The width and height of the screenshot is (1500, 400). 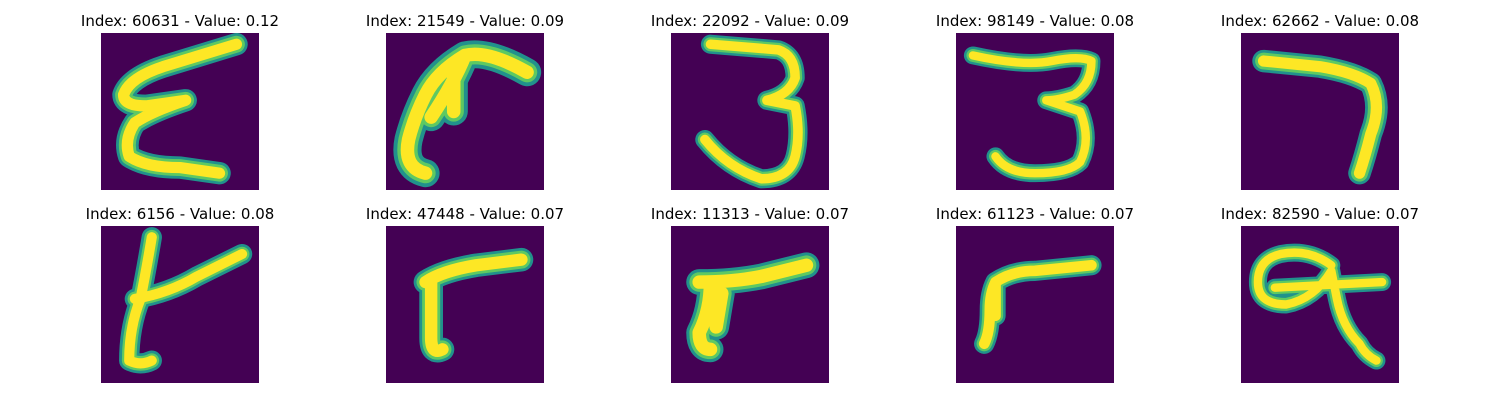 I want to click on sample-title: Index: 47448 - Value: 0.07, so click(x=465, y=214).